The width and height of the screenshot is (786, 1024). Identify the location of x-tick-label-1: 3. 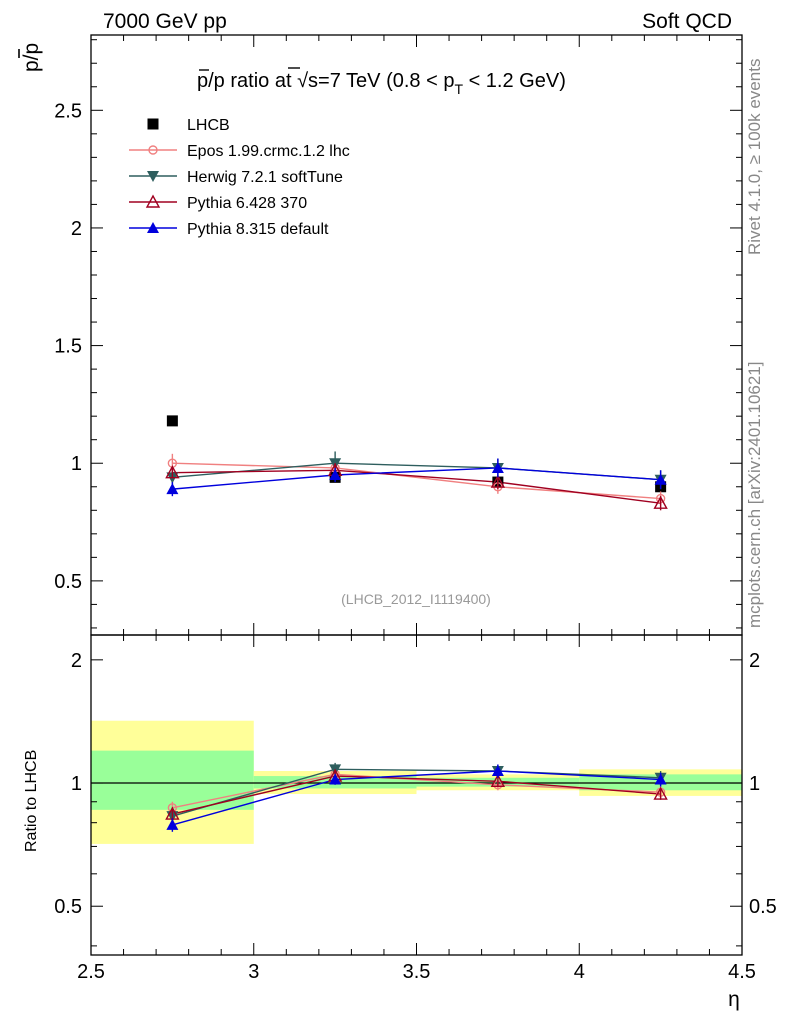
(253, 972).